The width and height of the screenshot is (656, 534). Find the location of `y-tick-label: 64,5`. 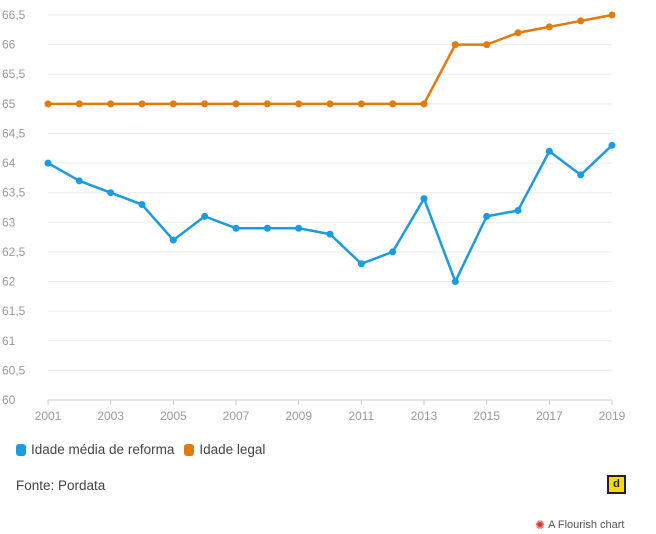

y-tick-label: 64,5 is located at coordinates (14, 133).